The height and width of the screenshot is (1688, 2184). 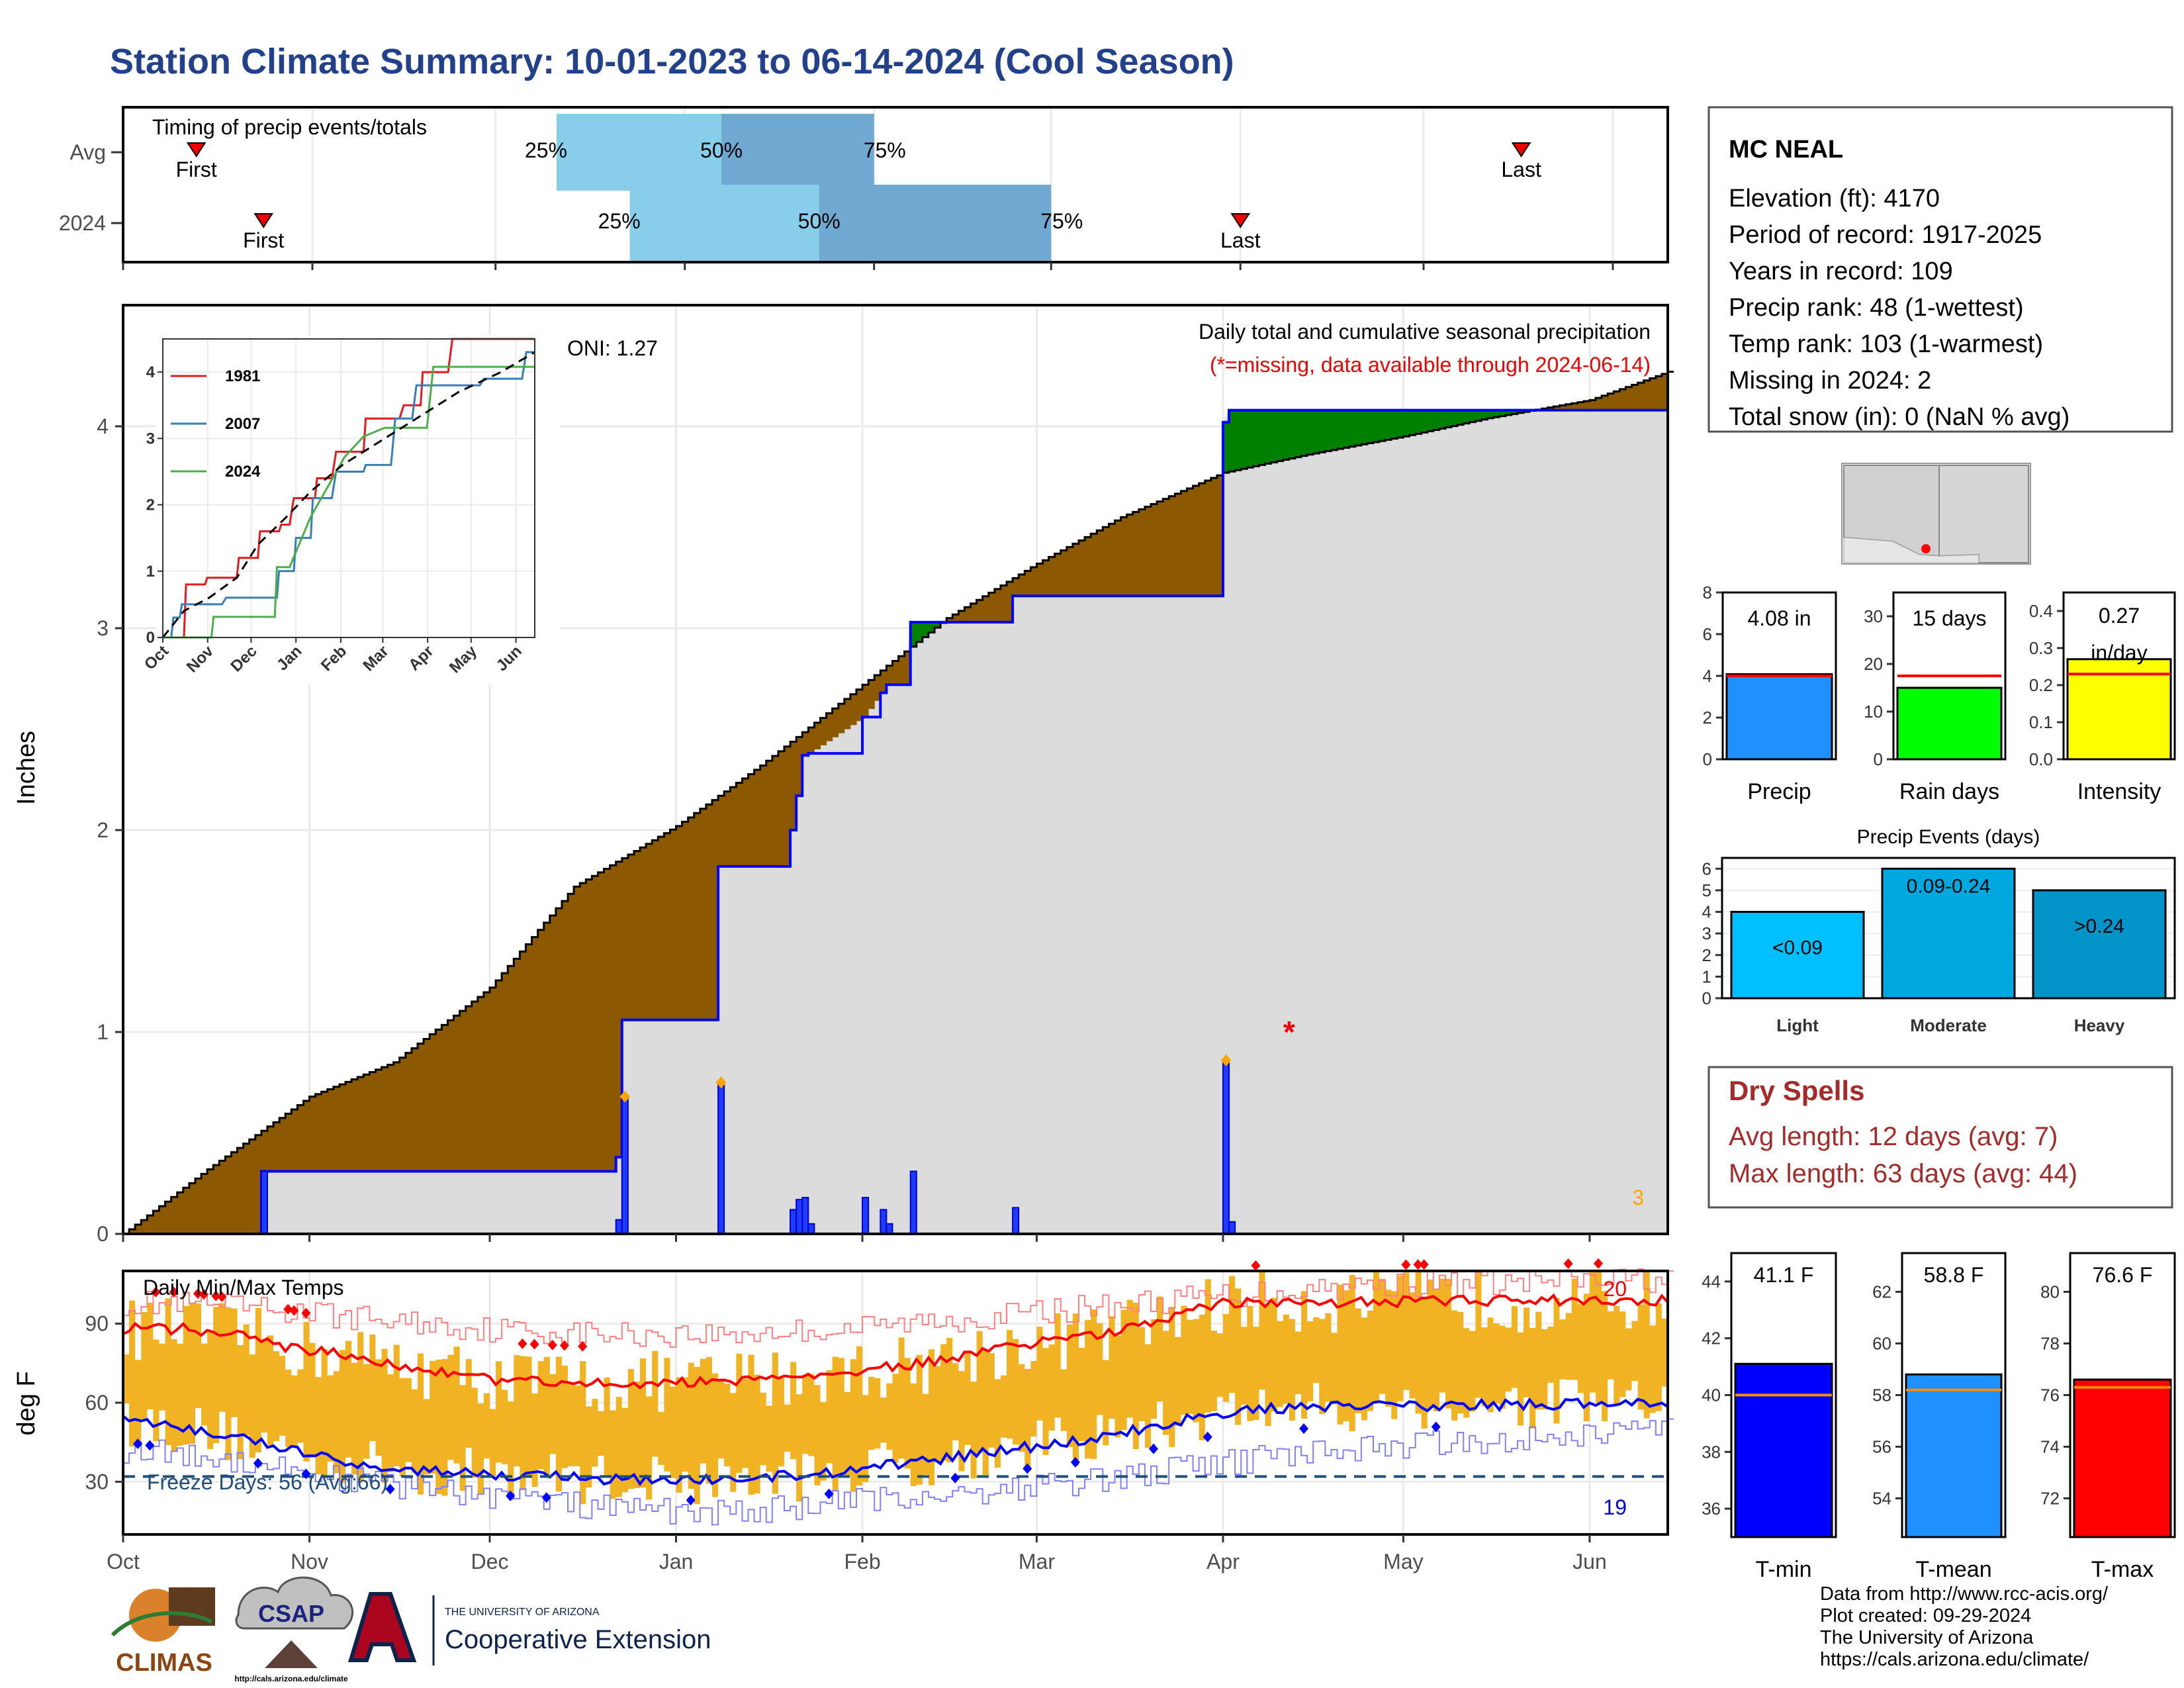 What do you see at coordinates (1797, 1090) in the screenshot?
I see `dry-spells-title: Dry Spells` at bounding box center [1797, 1090].